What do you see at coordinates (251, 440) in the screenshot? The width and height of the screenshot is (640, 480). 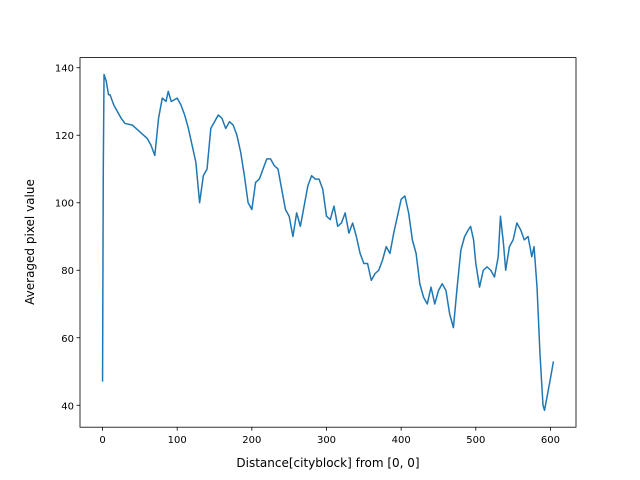 I see `x-tick-label: 200` at bounding box center [251, 440].